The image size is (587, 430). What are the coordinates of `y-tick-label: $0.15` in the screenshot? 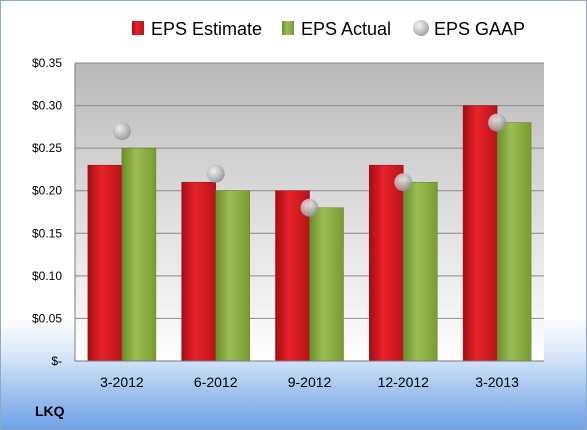 It's located at (47, 233).